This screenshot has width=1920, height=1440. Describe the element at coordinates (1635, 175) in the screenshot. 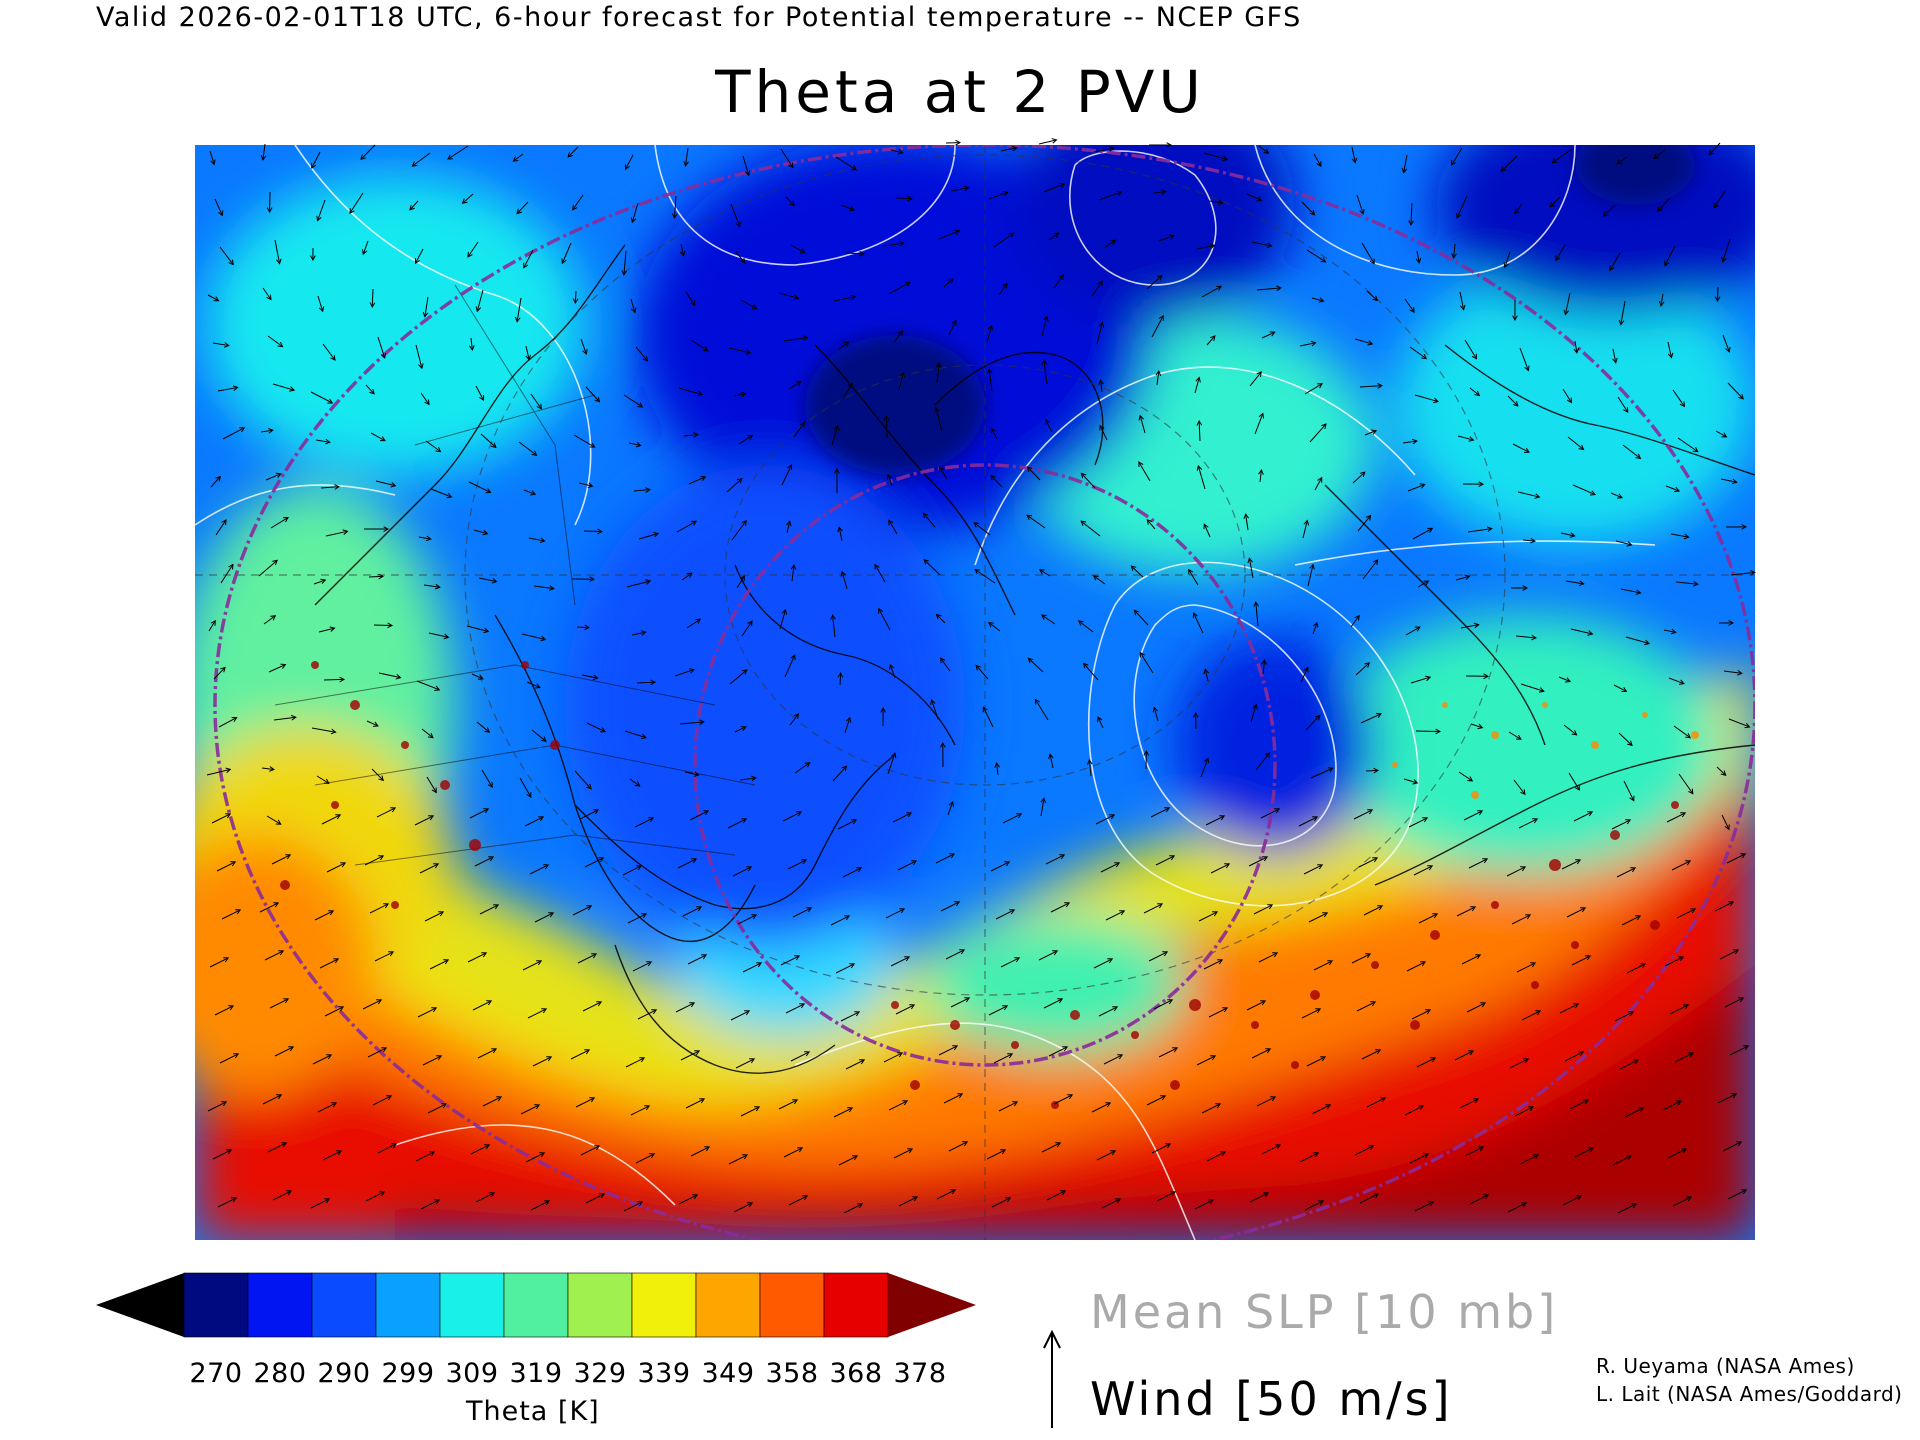

I see `cold-core-ne` at that location.